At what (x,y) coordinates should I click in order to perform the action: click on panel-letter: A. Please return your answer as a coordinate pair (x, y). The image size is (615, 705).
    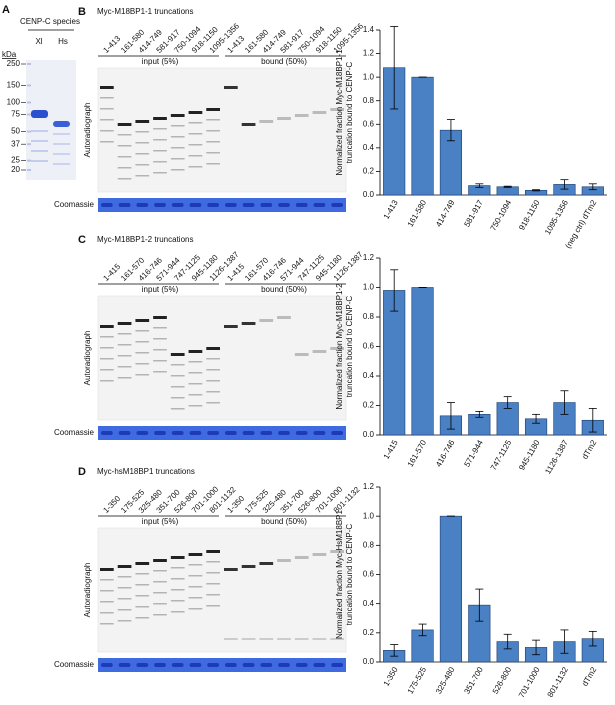
    Looking at the image, I should click on (6, 10).